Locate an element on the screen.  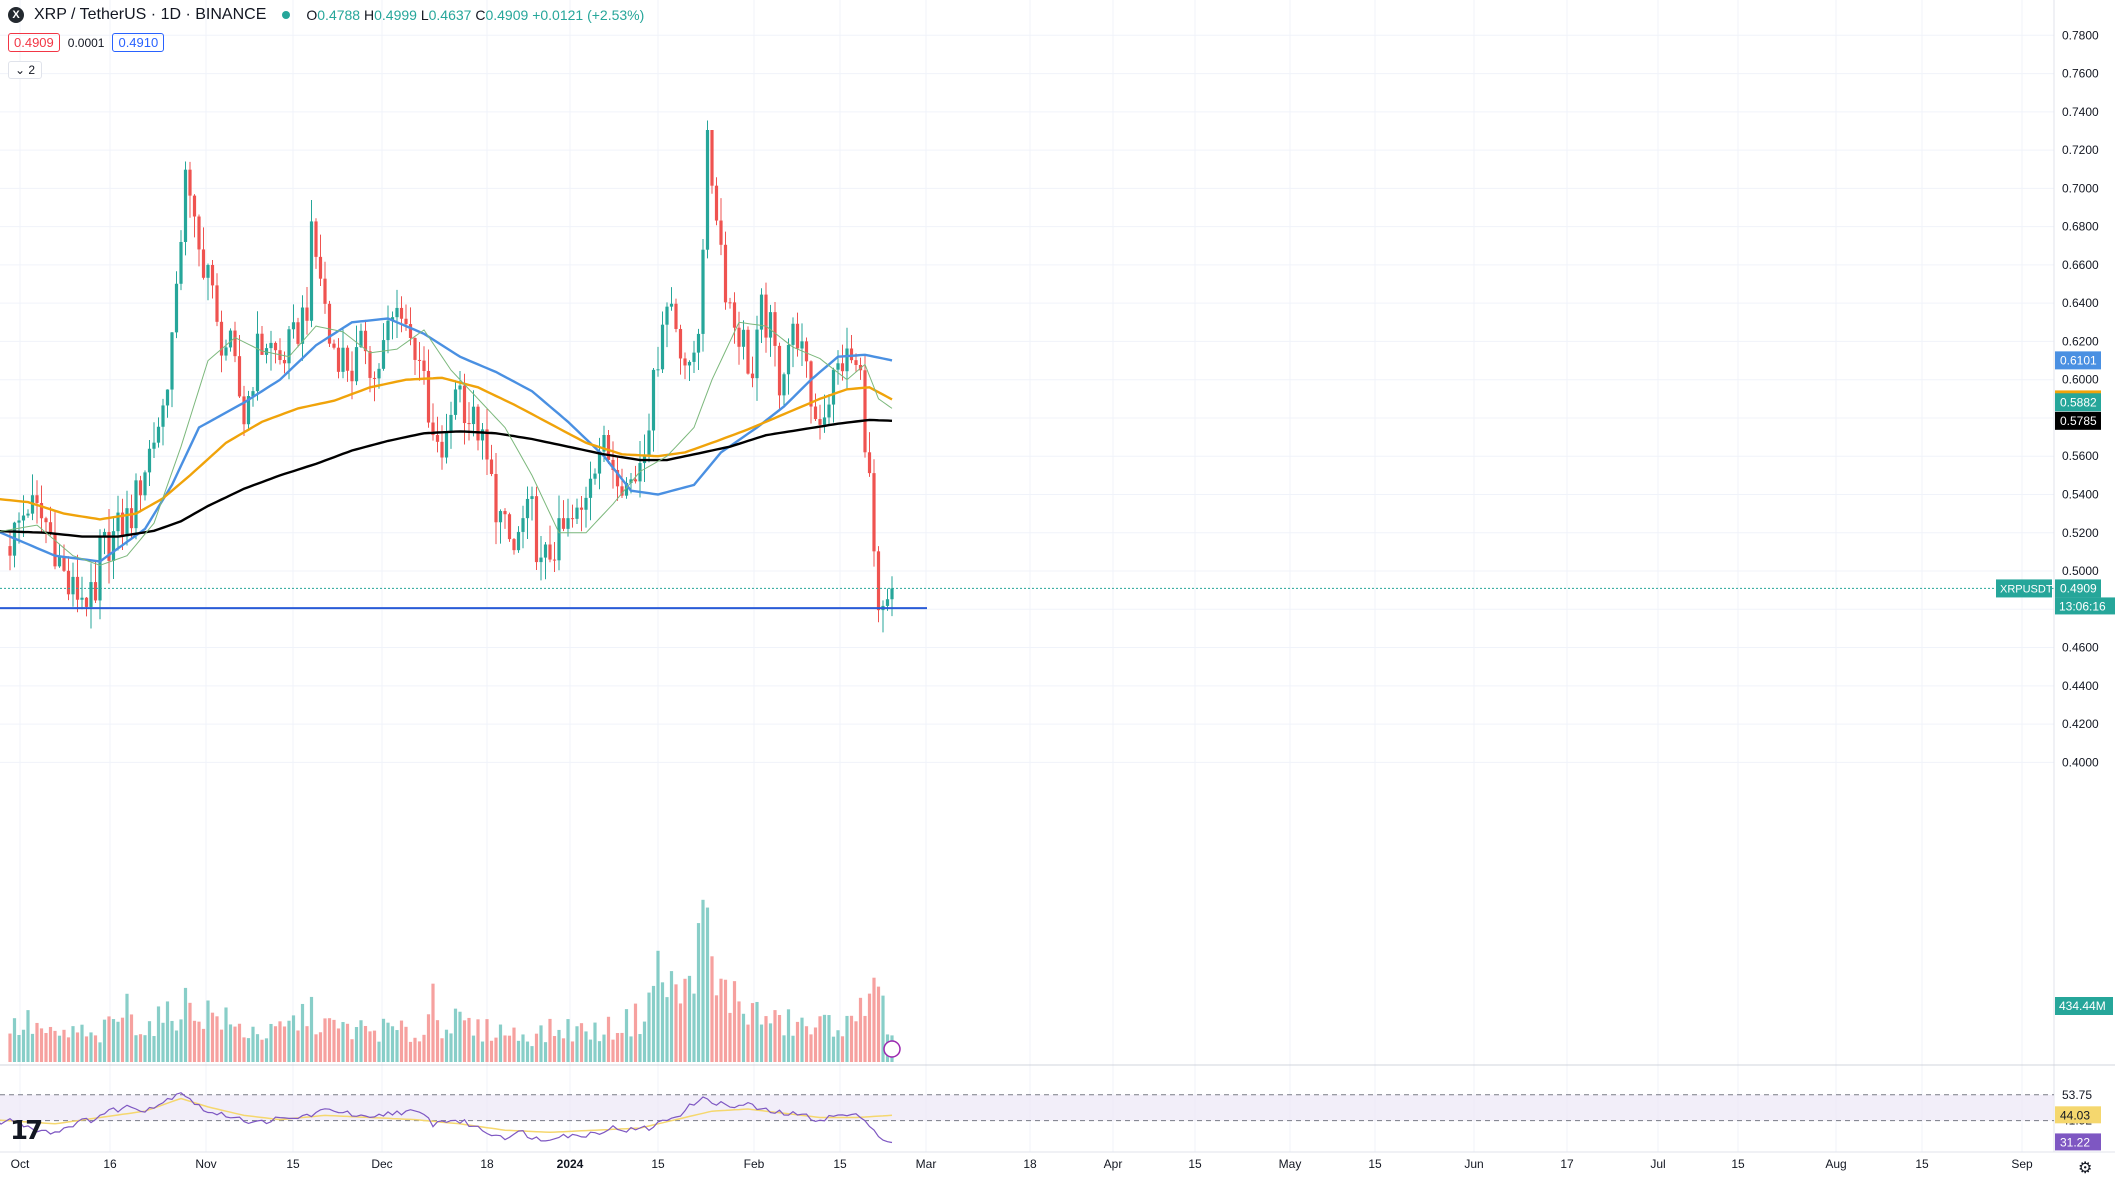
symbol-title: XRP / TetherUS · 1D · BINANCE is located at coordinates (150, 14).